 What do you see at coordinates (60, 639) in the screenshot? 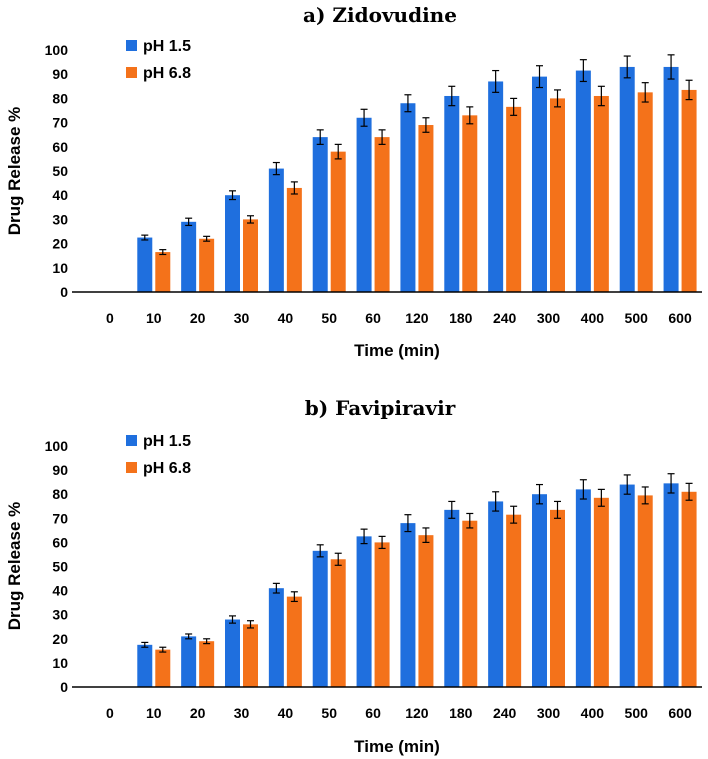
I see `y-tick-label: 20` at bounding box center [60, 639].